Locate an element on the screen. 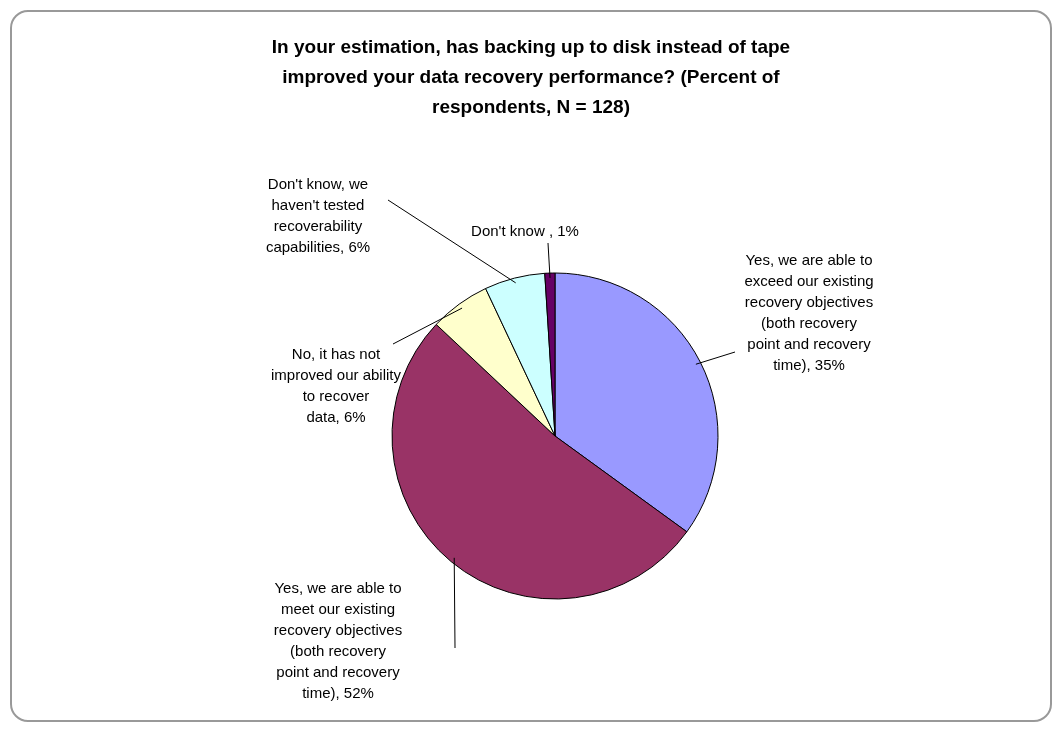 Image resolution: width=1062 pixels, height=732 pixels. slice-label: Yes, we are able to meet our existing recovery objectives (both recovery point and recovery time), 52% is located at coordinates (338, 640).